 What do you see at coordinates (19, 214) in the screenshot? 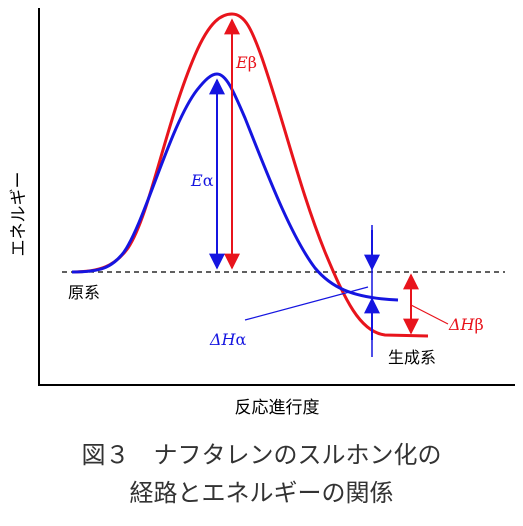
I see `y-axis-label: エネルギー` at bounding box center [19, 214].